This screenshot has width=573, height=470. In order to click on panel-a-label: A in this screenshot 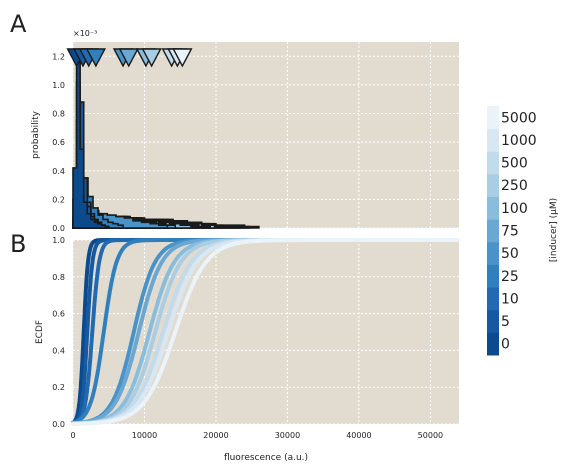, I will do `click(18, 24)`.